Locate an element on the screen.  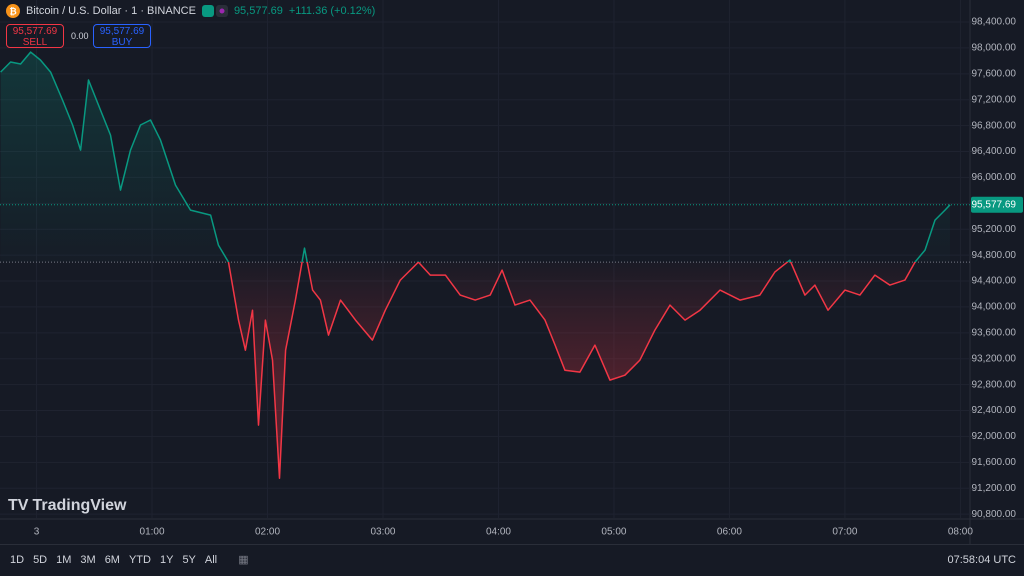
range-button: 6M is located at coordinates (112, 560).